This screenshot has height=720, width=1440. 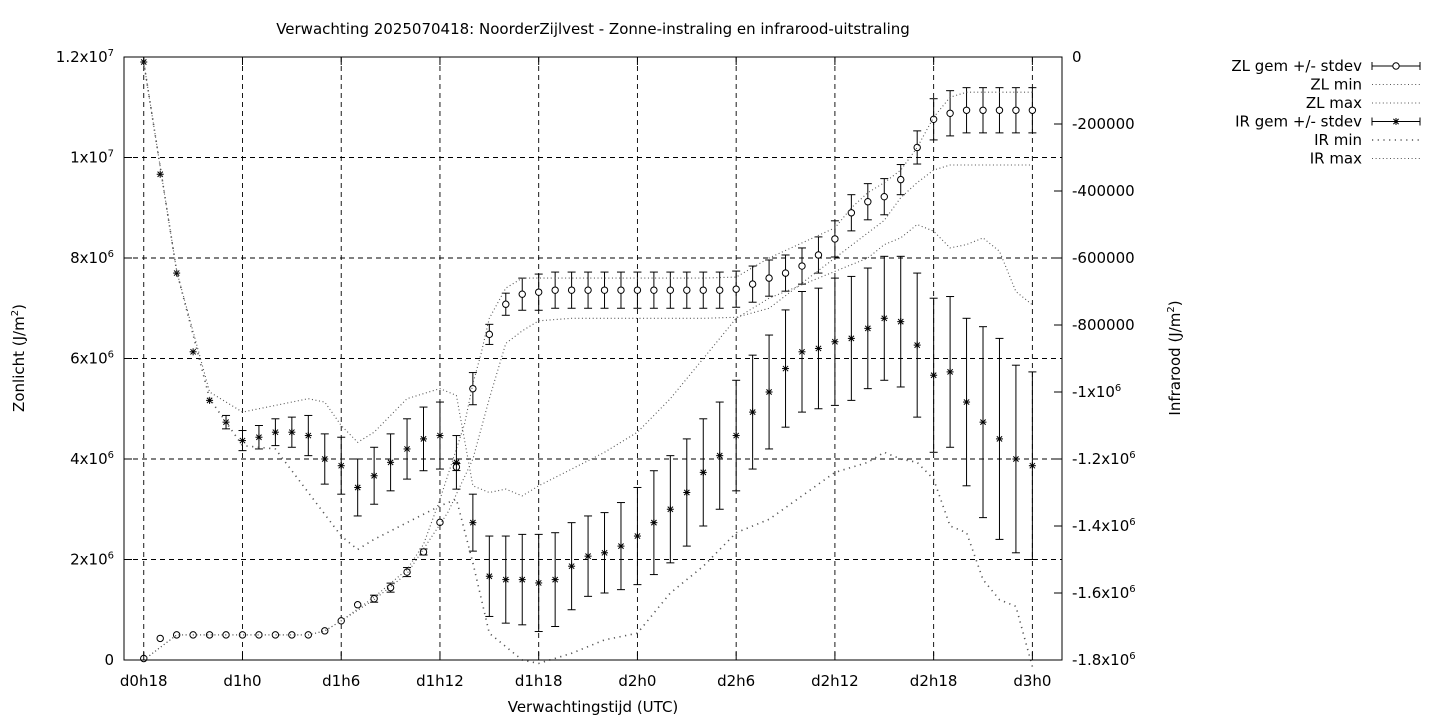 What do you see at coordinates (593, 707) in the screenshot?
I see `x-axis-label: Verwachtingstijd (UTC)` at bounding box center [593, 707].